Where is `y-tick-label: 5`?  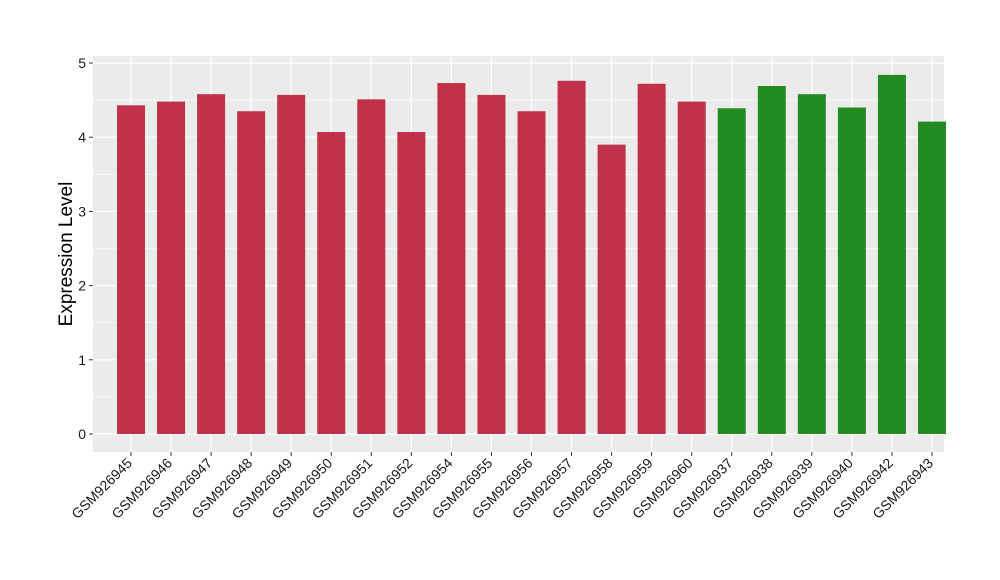
y-tick-label: 5 is located at coordinates (82, 63).